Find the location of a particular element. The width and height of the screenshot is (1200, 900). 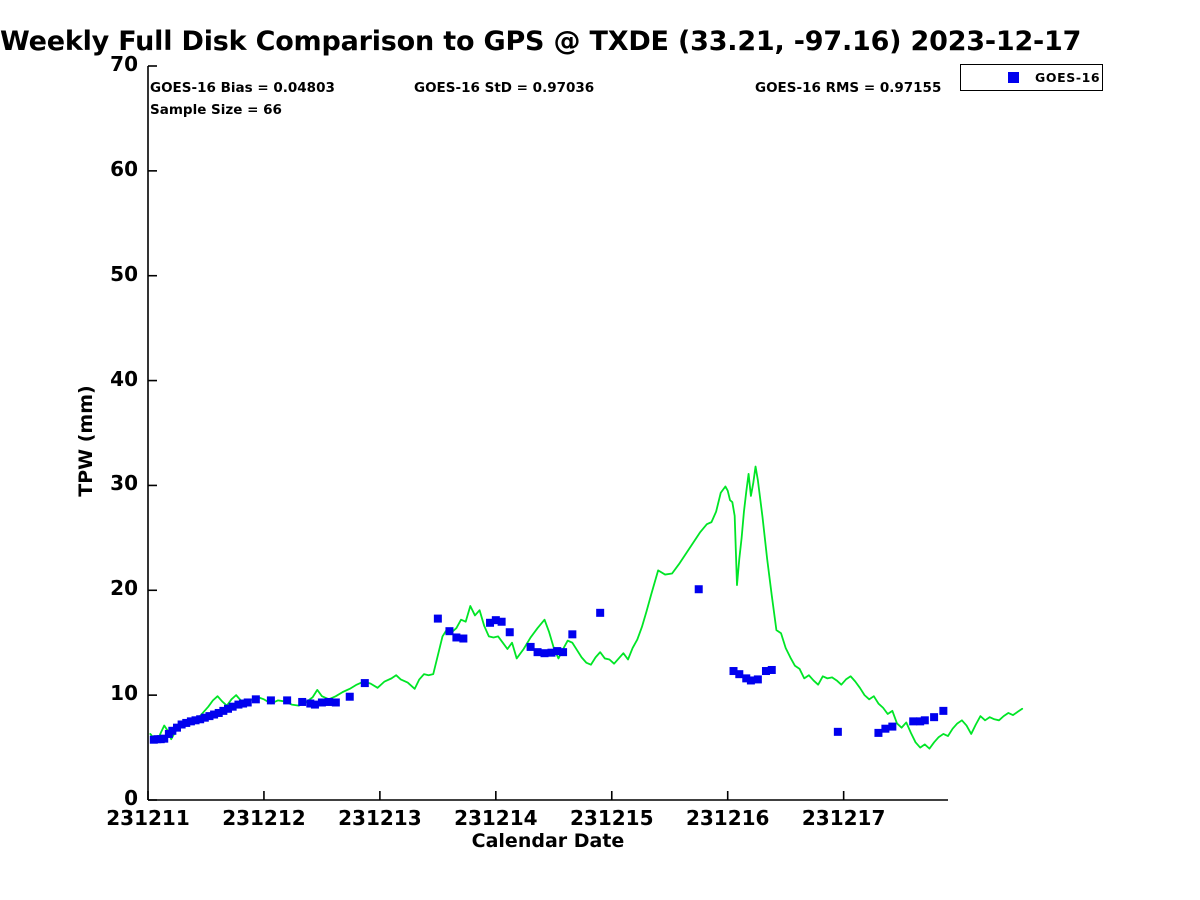

legend-box is located at coordinates (1031, 77).